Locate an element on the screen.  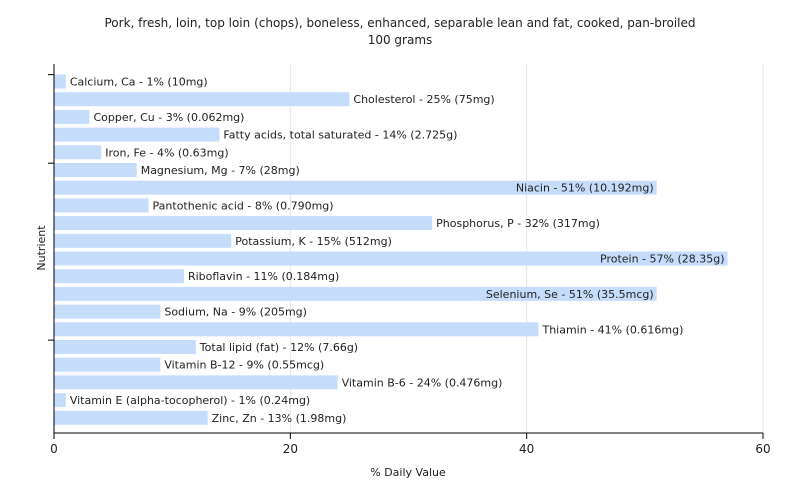
bar-label-9: Potassium, K - 15% (512mg) is located at coordinates (313, 241).